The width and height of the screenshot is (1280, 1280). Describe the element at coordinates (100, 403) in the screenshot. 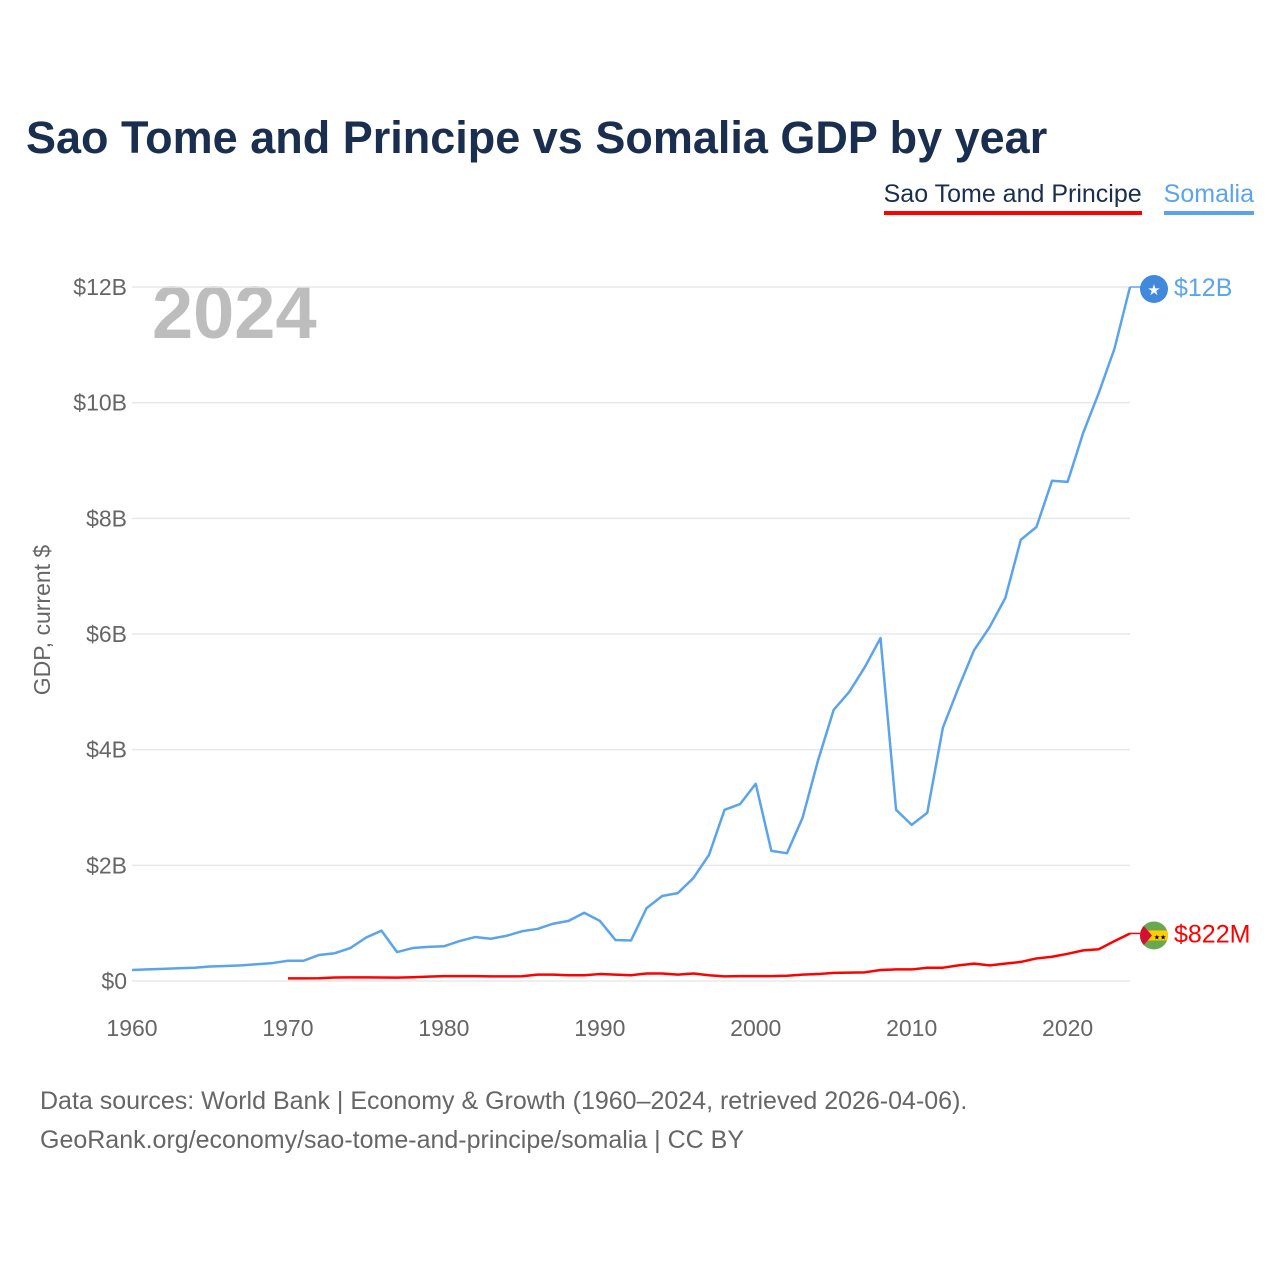

I see `y-tick-label: $10B` at that location.